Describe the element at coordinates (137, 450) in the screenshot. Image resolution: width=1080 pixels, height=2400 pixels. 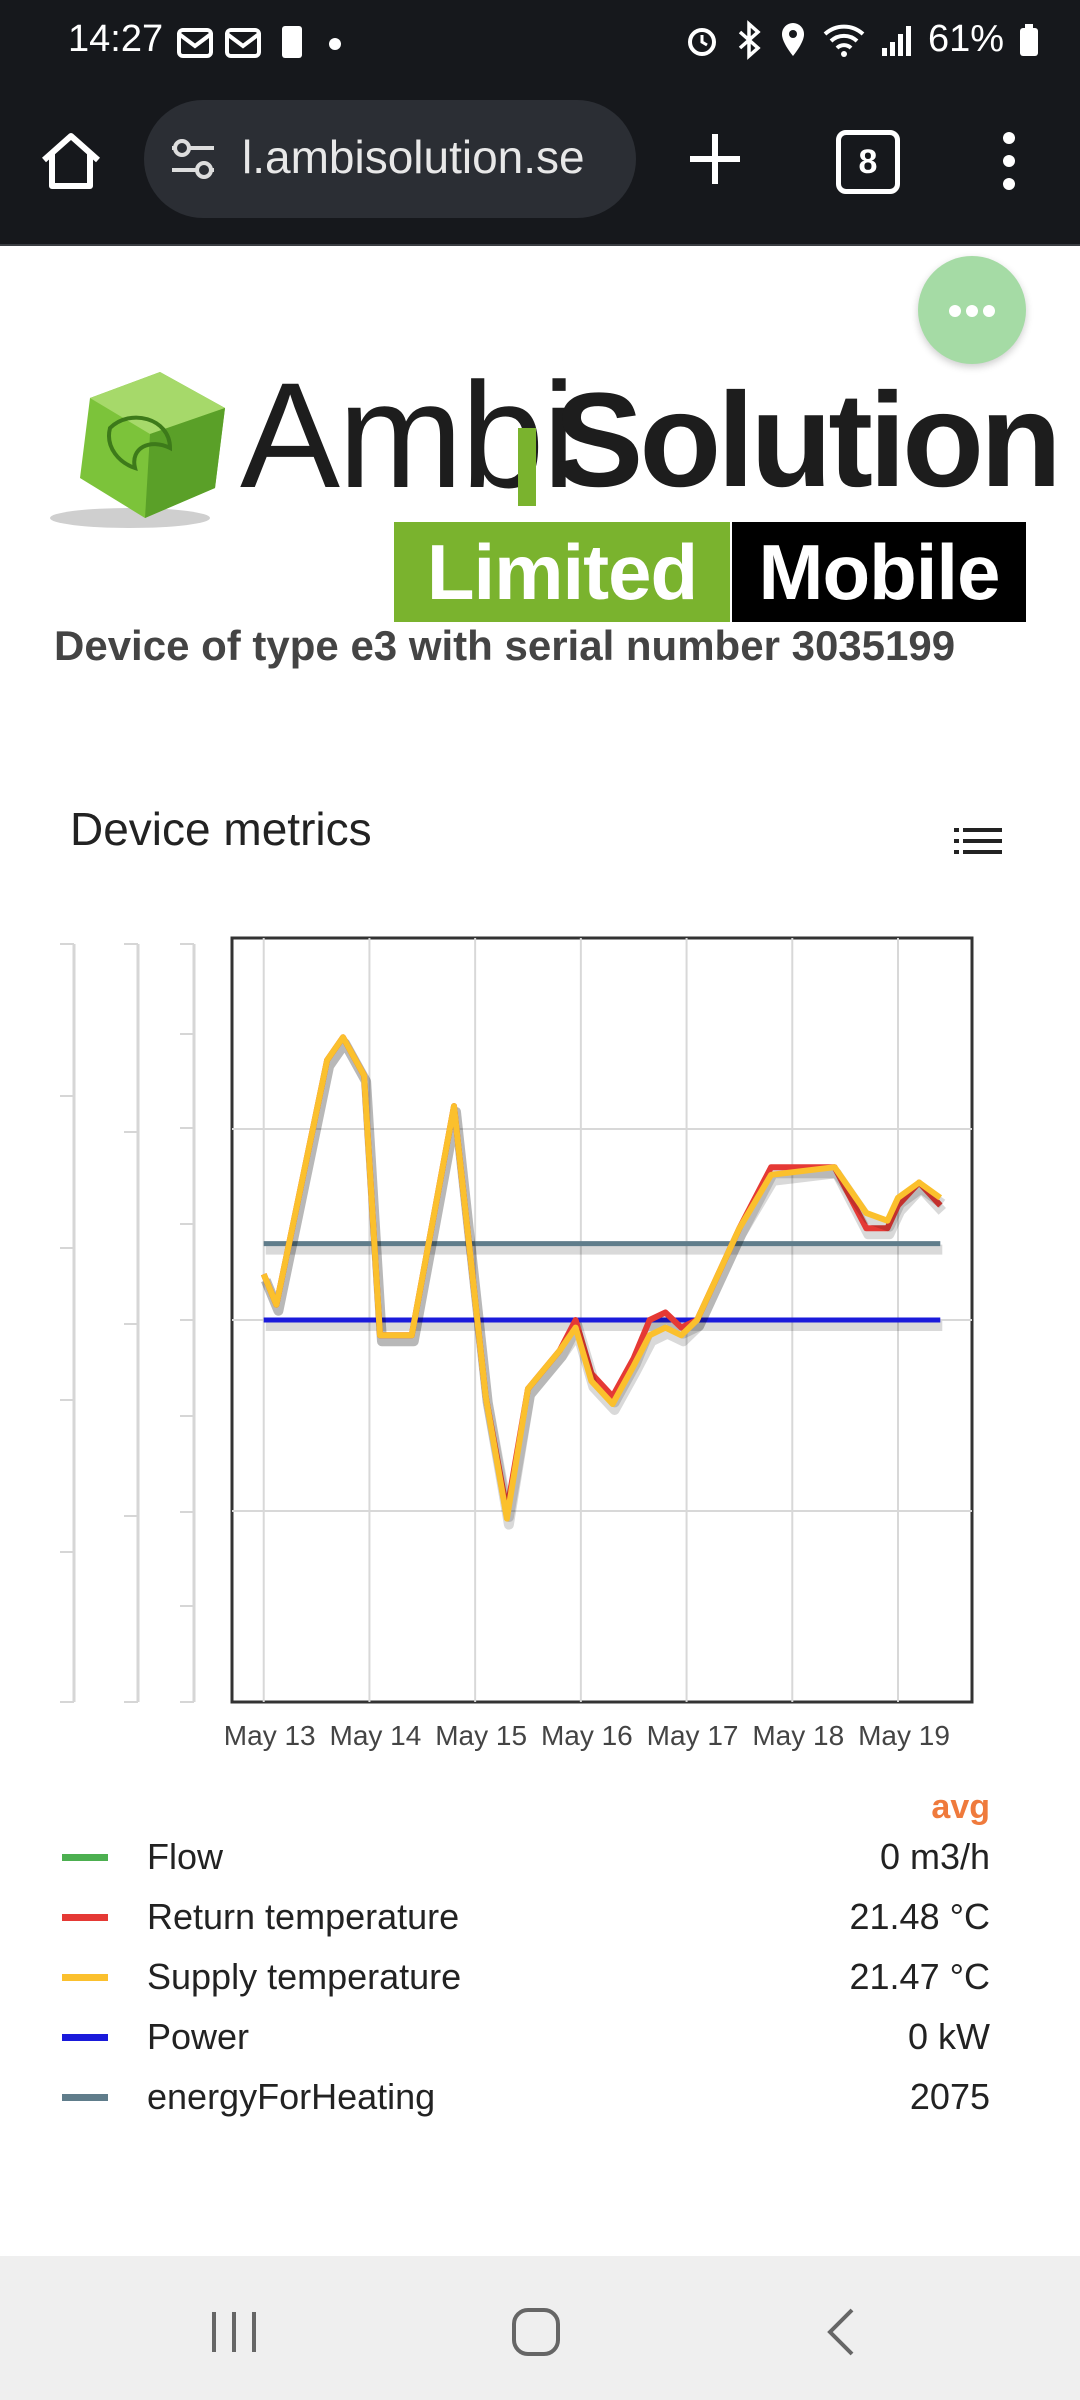
I see `logo-cube-icon` at that location.